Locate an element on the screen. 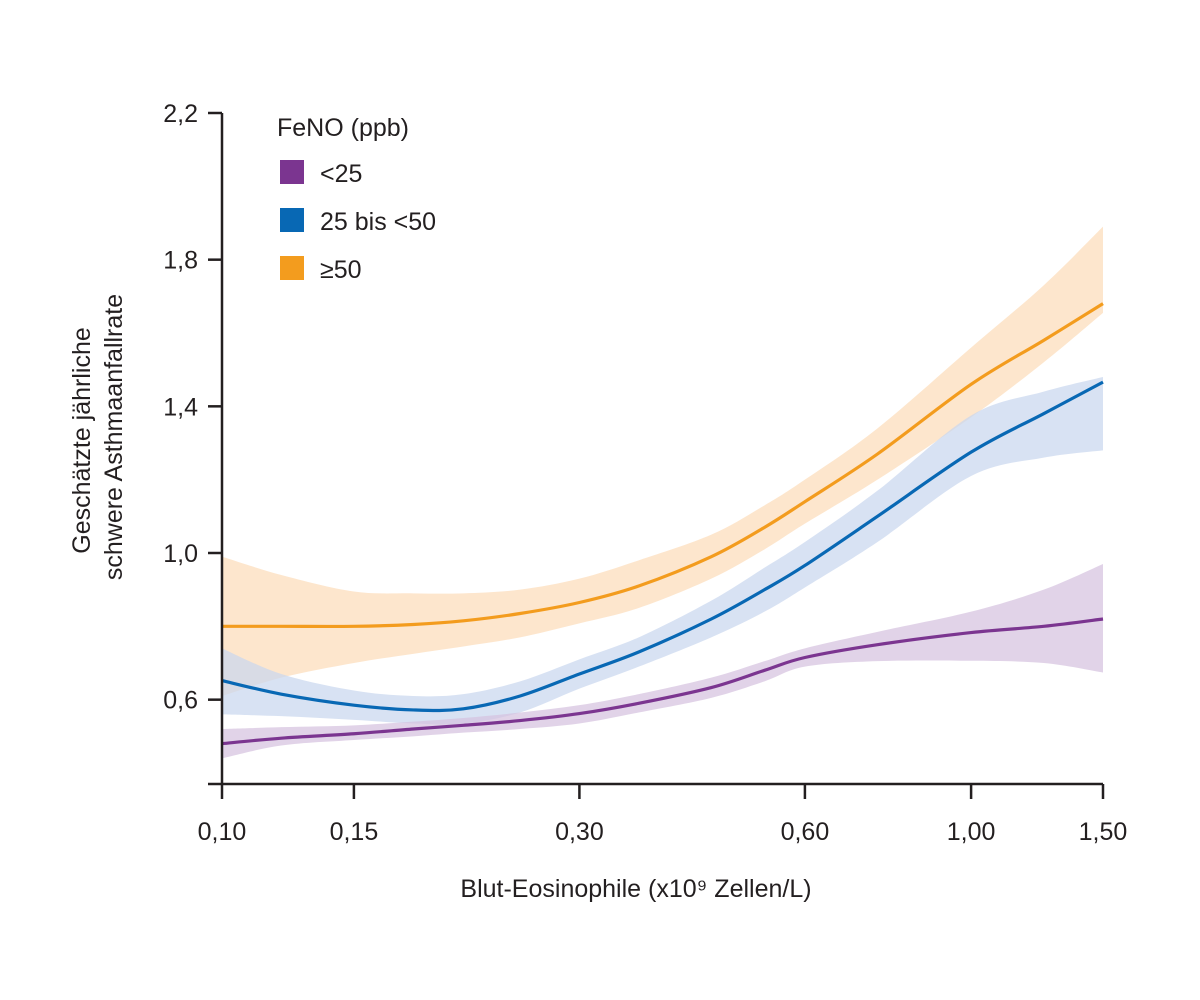  x-tick-label: 1,00 is located at coordinates (971, 832).